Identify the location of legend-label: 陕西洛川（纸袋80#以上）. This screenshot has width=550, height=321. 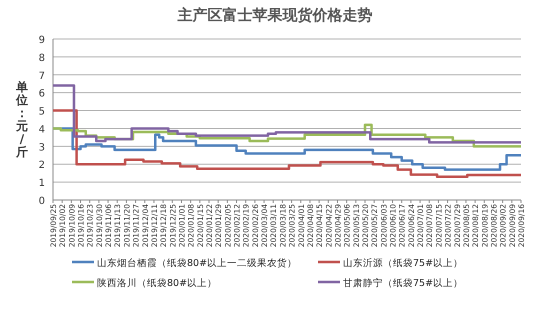
(157, 283).